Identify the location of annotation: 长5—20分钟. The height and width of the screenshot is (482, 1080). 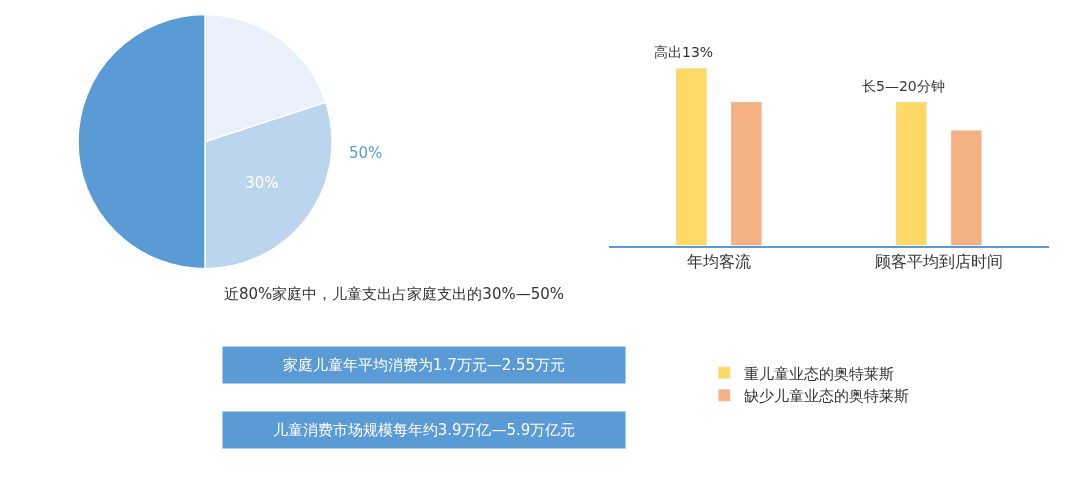
(903, 86).